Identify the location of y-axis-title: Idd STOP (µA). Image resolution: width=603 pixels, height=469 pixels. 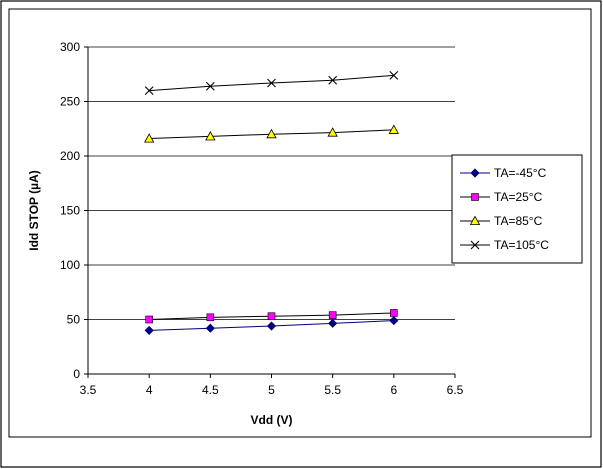
(34, 210).